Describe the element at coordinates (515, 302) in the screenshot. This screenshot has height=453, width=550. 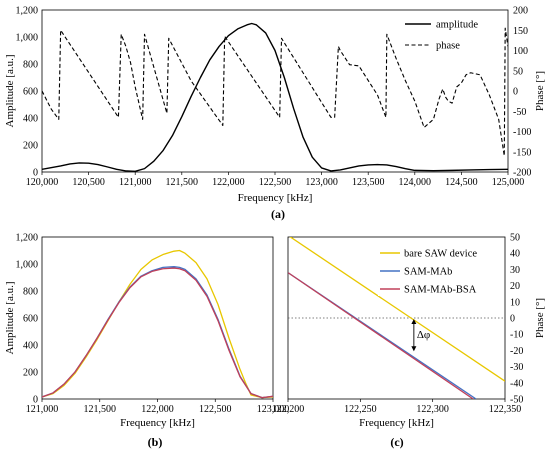
I see `y2-tick-label: 10` at that location.